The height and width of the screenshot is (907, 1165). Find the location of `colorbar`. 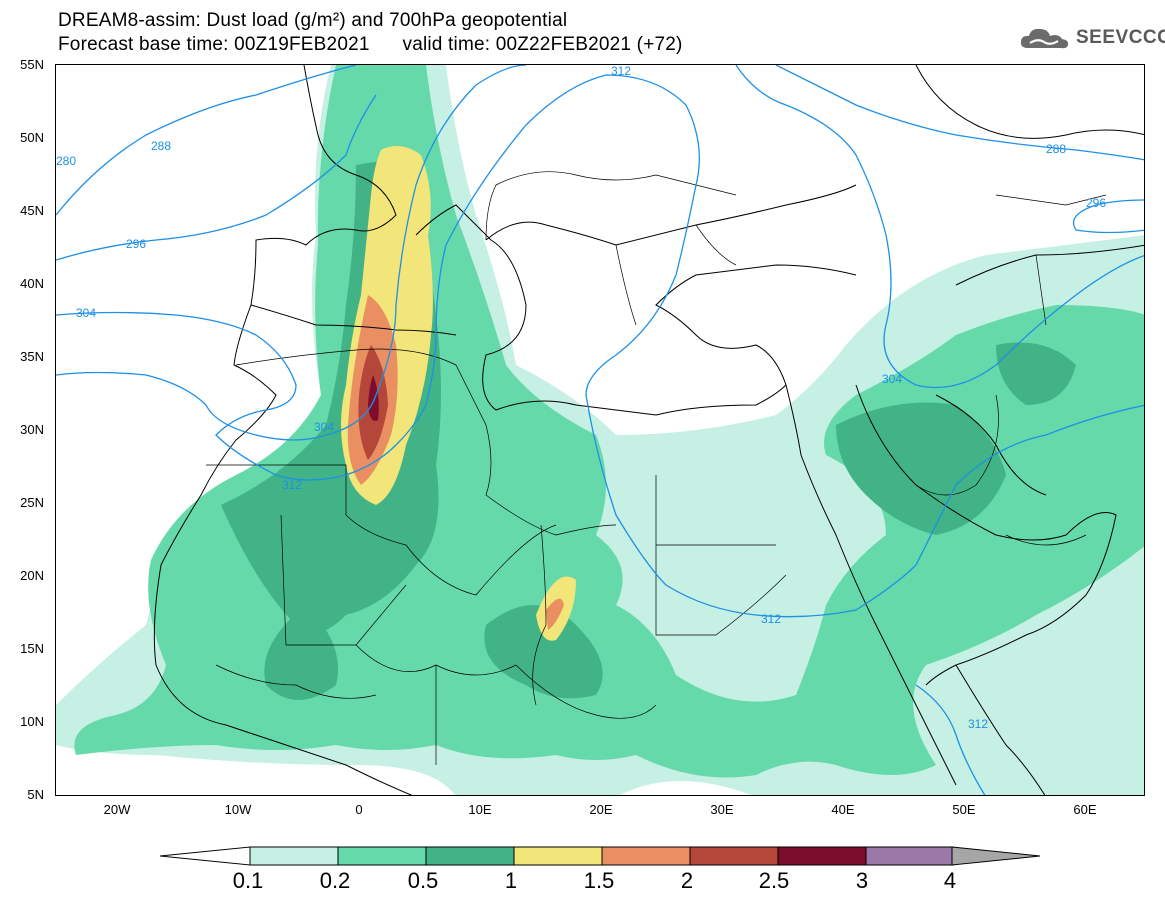

colorbar is located at coordinates (600, 858).